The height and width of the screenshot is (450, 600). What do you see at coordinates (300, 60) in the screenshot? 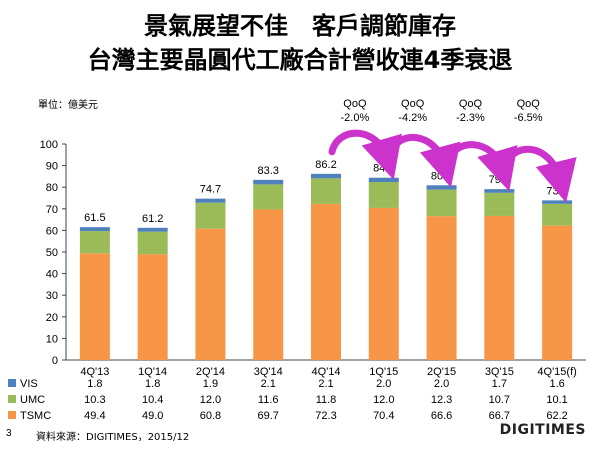
I see `title-line-2: 台灣主要晶圓代工廠合計營收連4季衰退` at bounding box center [300, 60].